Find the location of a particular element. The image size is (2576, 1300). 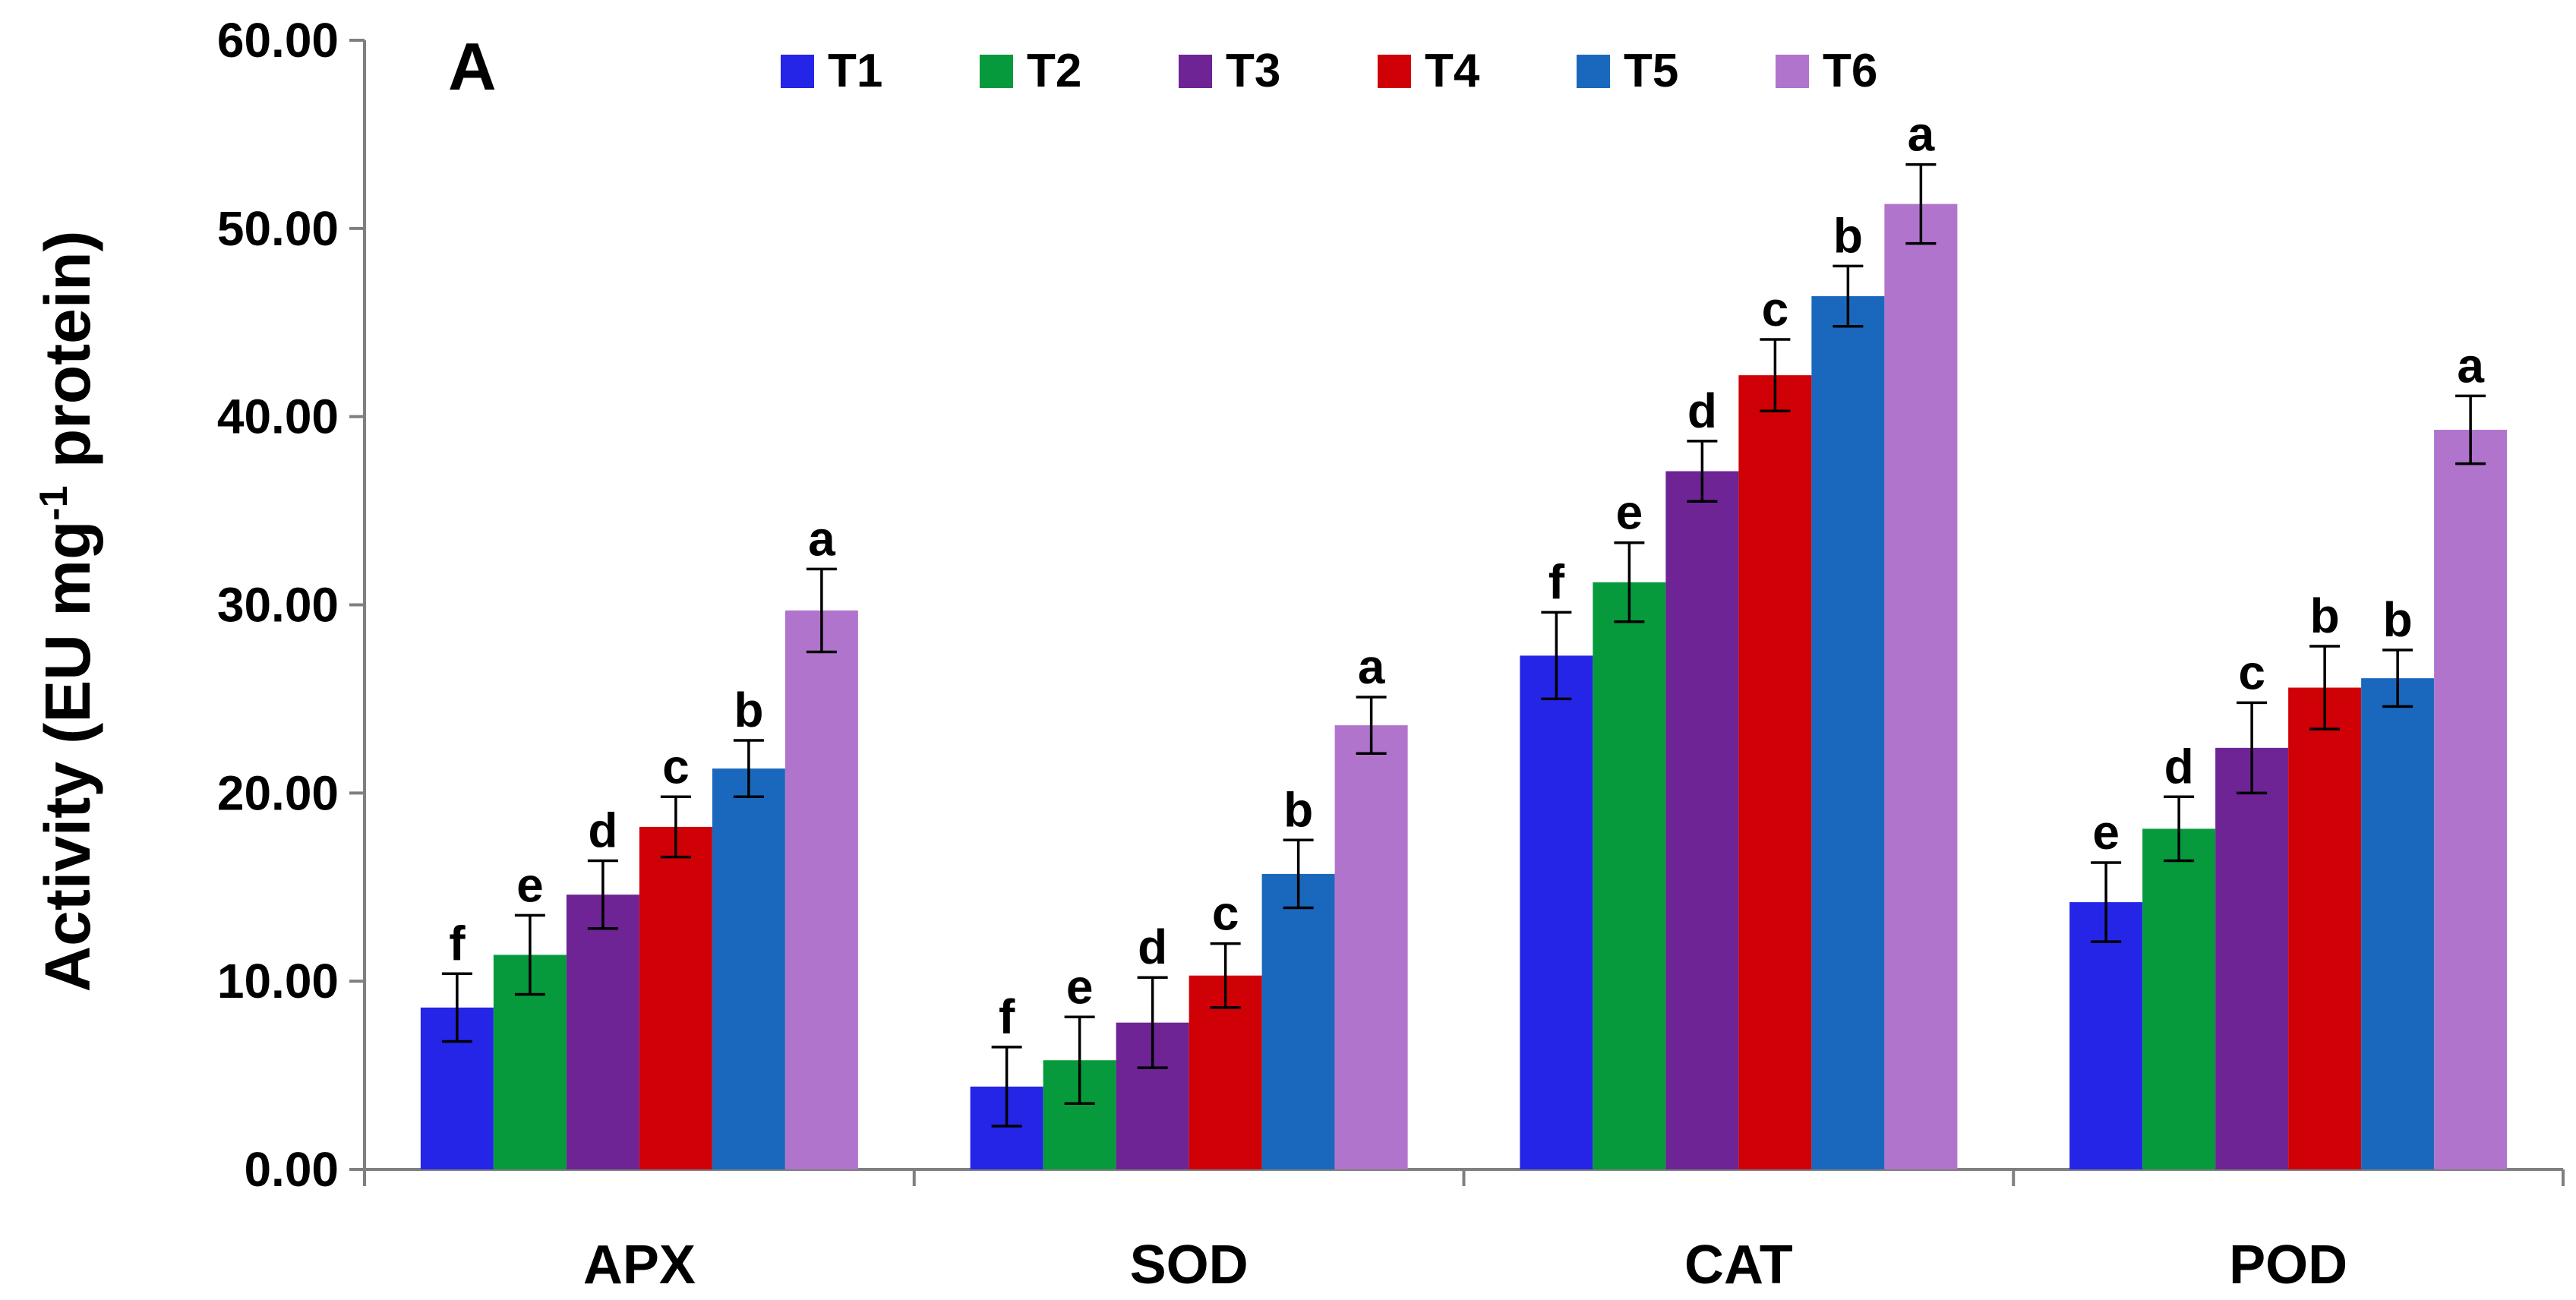

legend-label-t3: T3 is located at coordinates (1253, 71).